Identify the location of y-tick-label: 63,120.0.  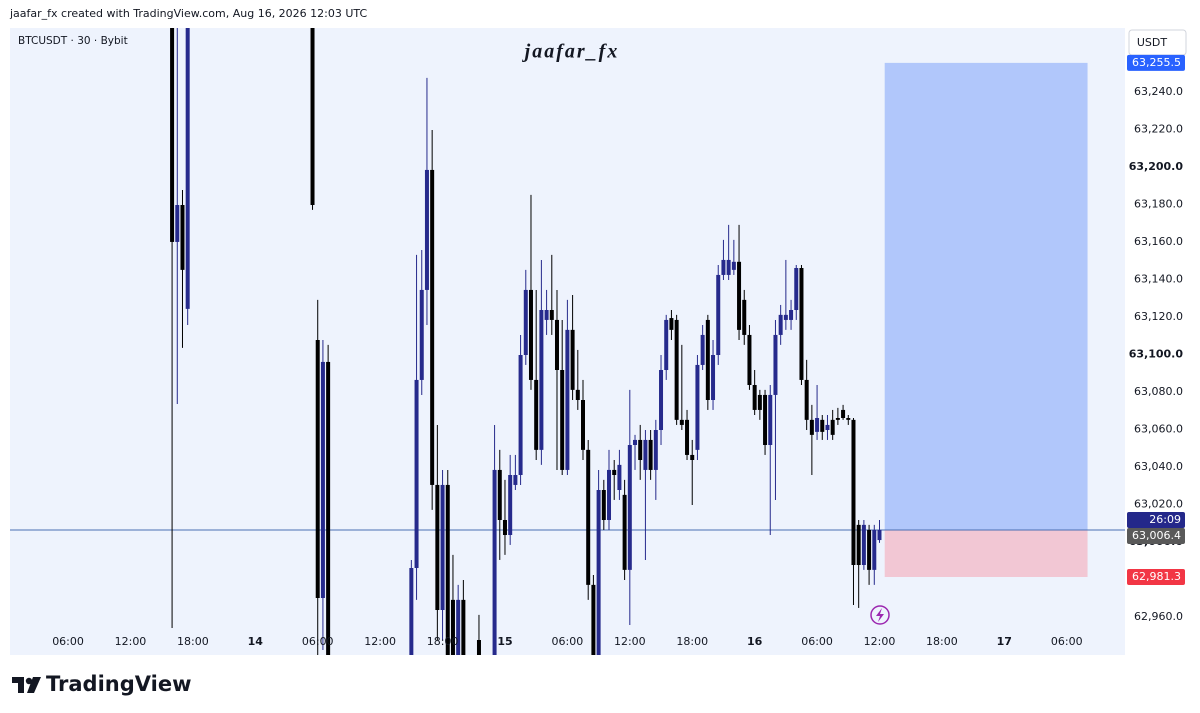
(1158, 316).